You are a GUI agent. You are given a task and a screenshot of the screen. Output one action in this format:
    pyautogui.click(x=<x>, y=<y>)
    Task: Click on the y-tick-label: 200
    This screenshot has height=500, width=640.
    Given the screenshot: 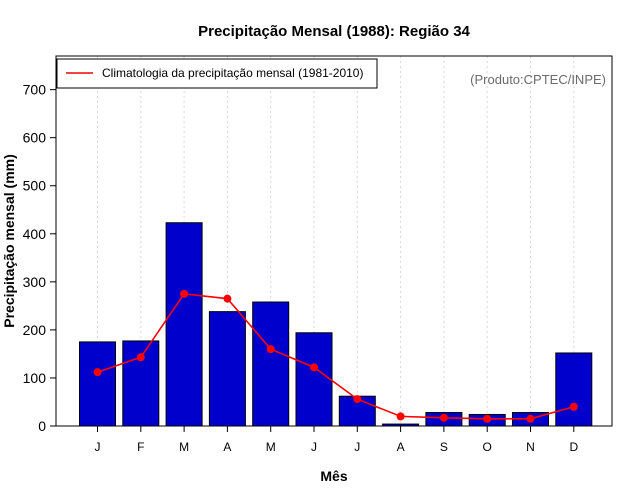 What is the action you would take?
    pyautogui.click(x=35, y=330)
    